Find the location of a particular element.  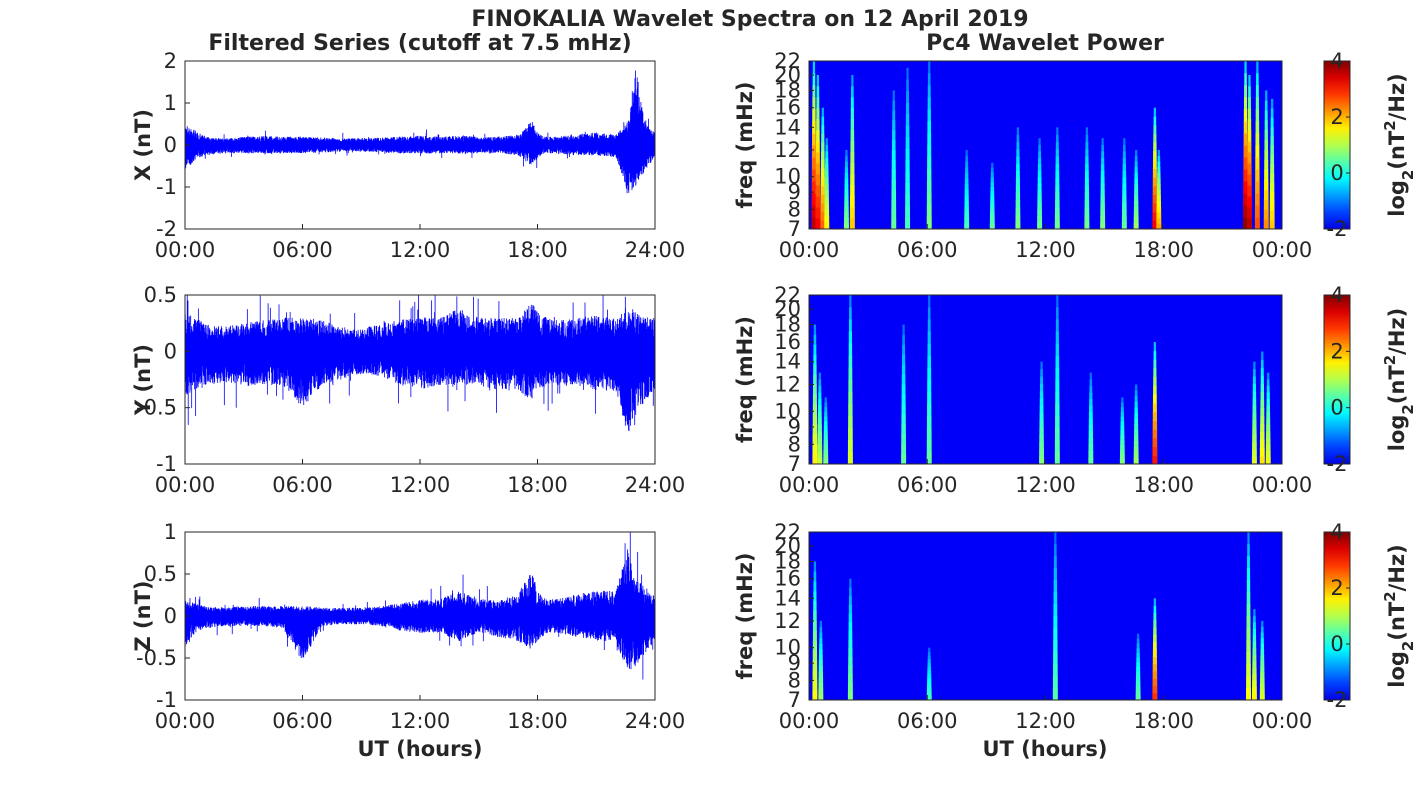

x-series-ytick-label: -2 is located at coordinates (166, 229).